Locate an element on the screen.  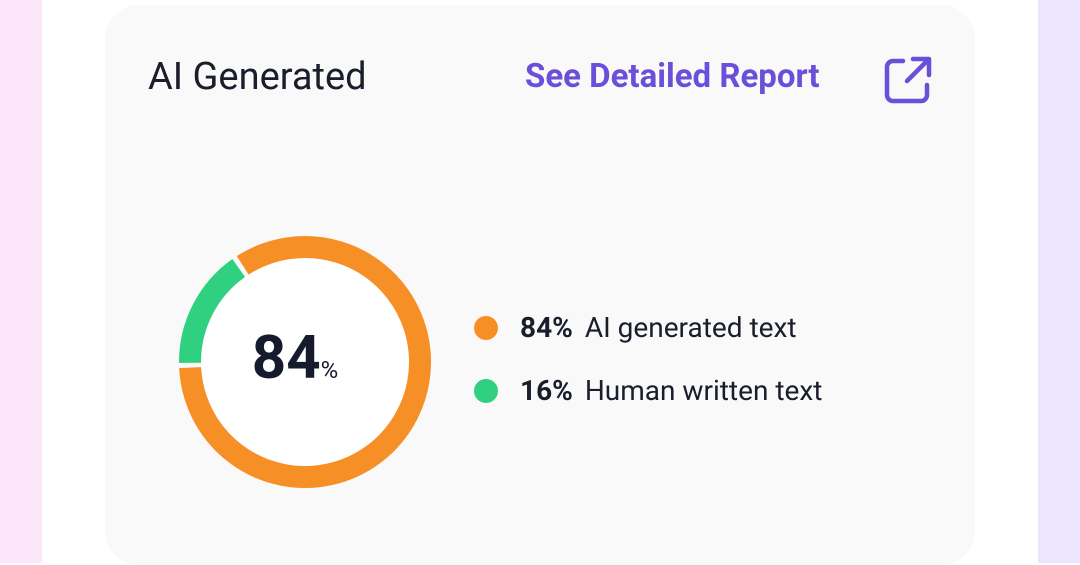
legend-label: 16% Human written text is located at coordinates (671, 390).